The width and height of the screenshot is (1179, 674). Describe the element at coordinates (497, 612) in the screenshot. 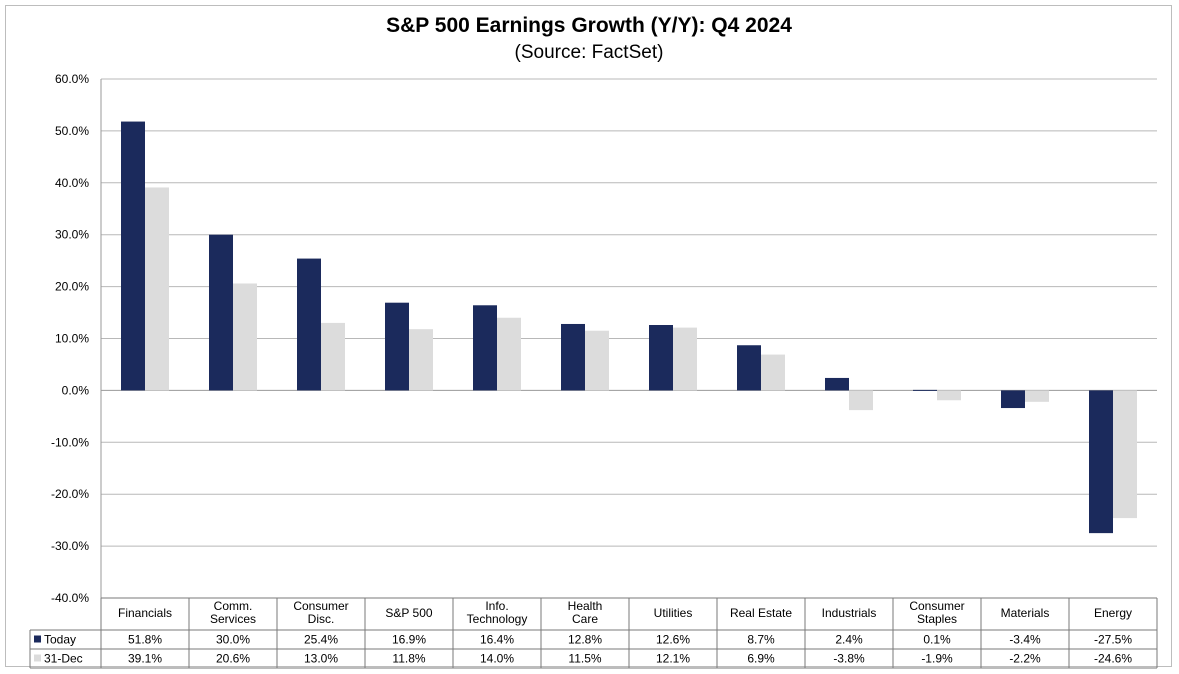

I see `category-label: Info. Technology` at that location.